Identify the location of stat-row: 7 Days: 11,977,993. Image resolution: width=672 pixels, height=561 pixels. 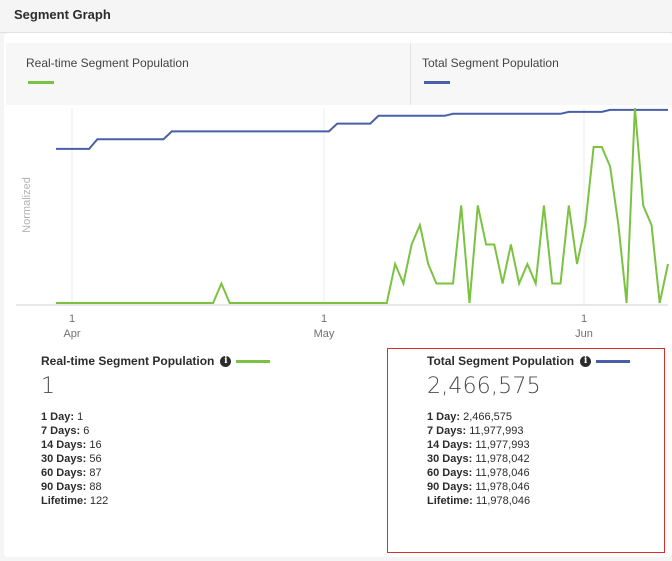
(475, 431).